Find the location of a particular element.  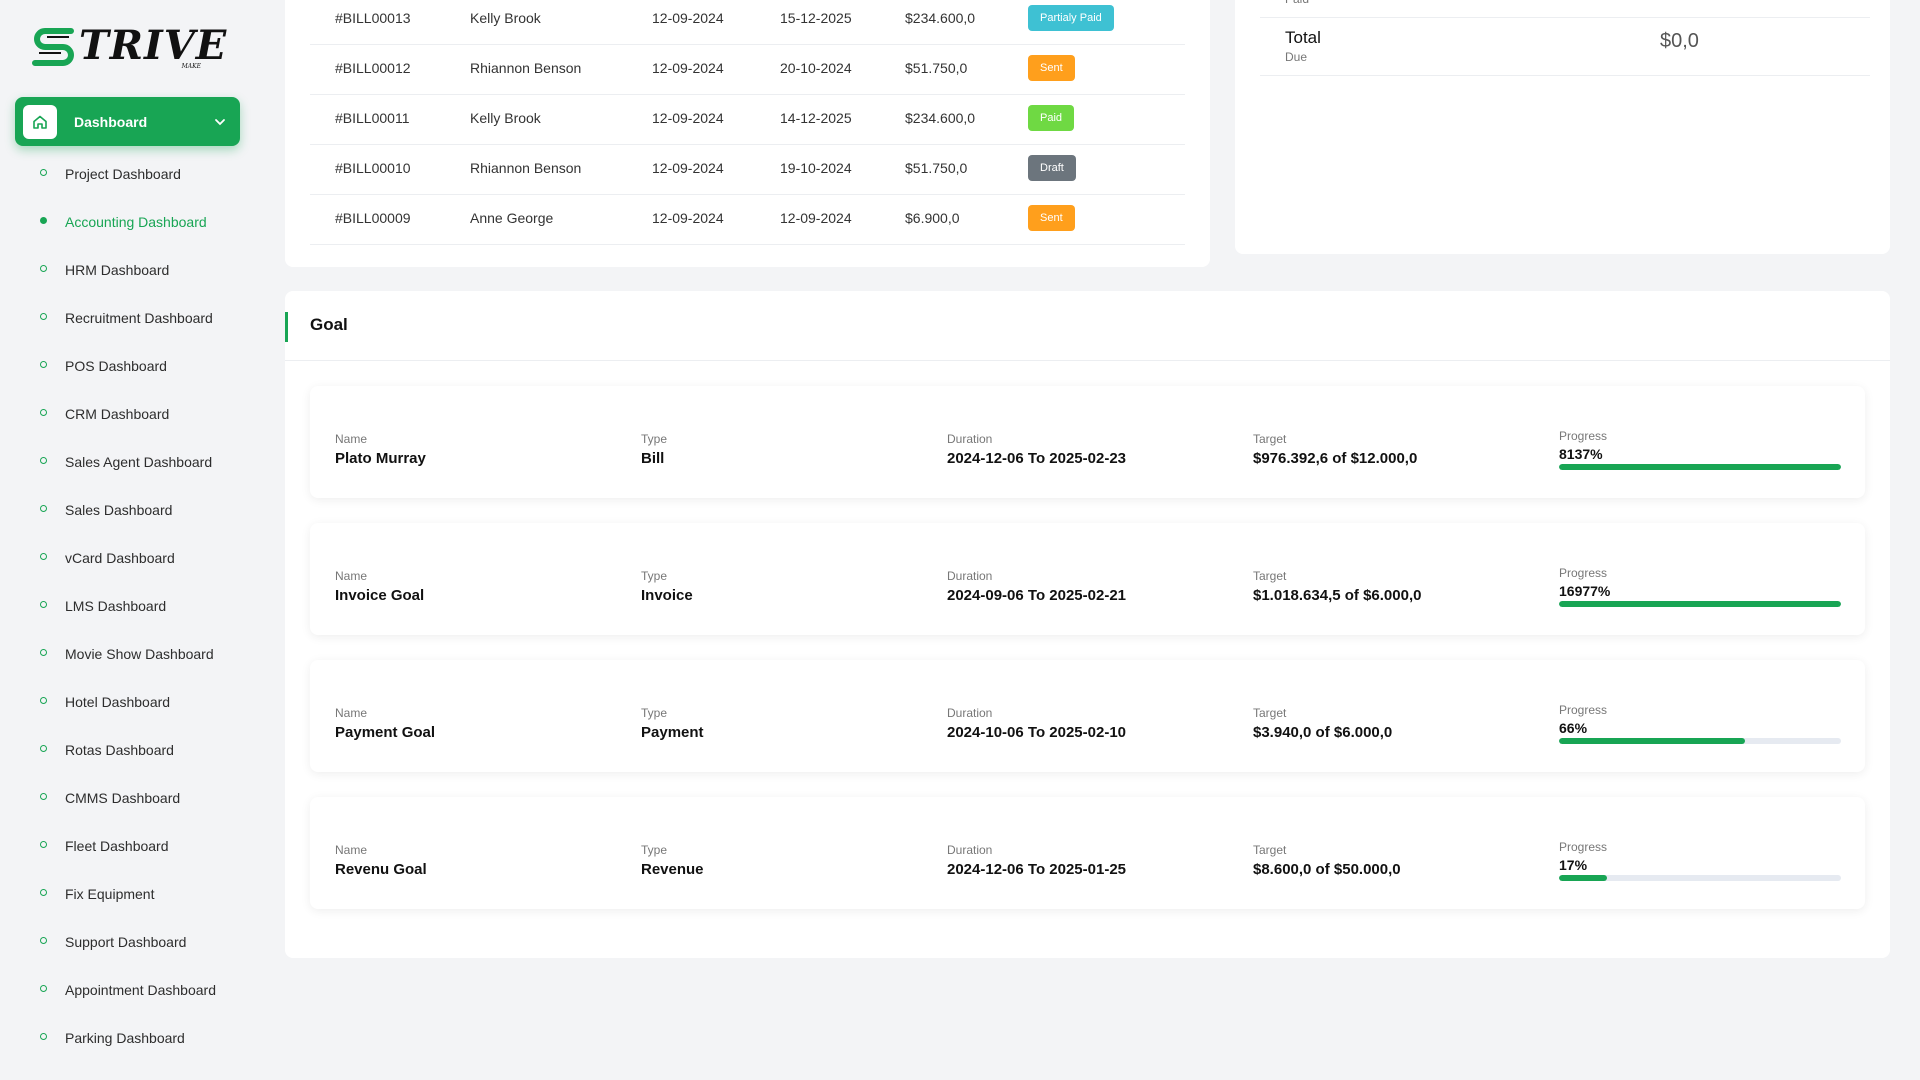

sidebar-item-label: Accounting Dashboard is located at coordinates (136, 222).